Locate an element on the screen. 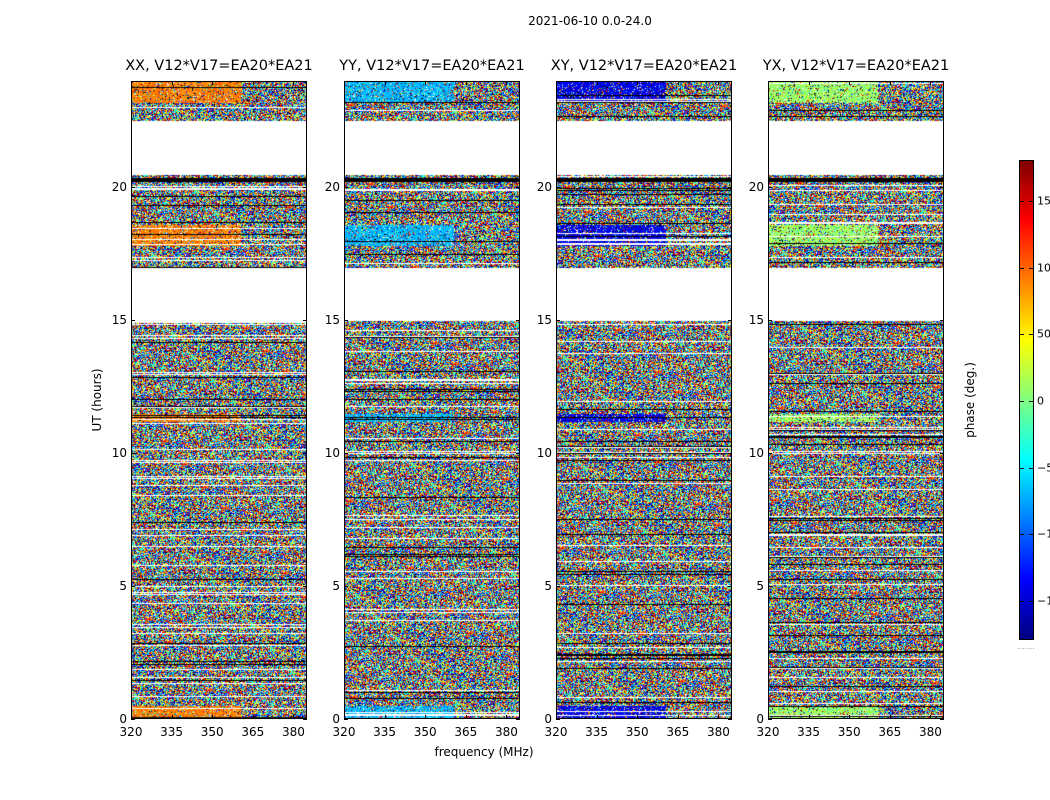  y-axis-label: UT (hours) is located at coordinates (97, 400).